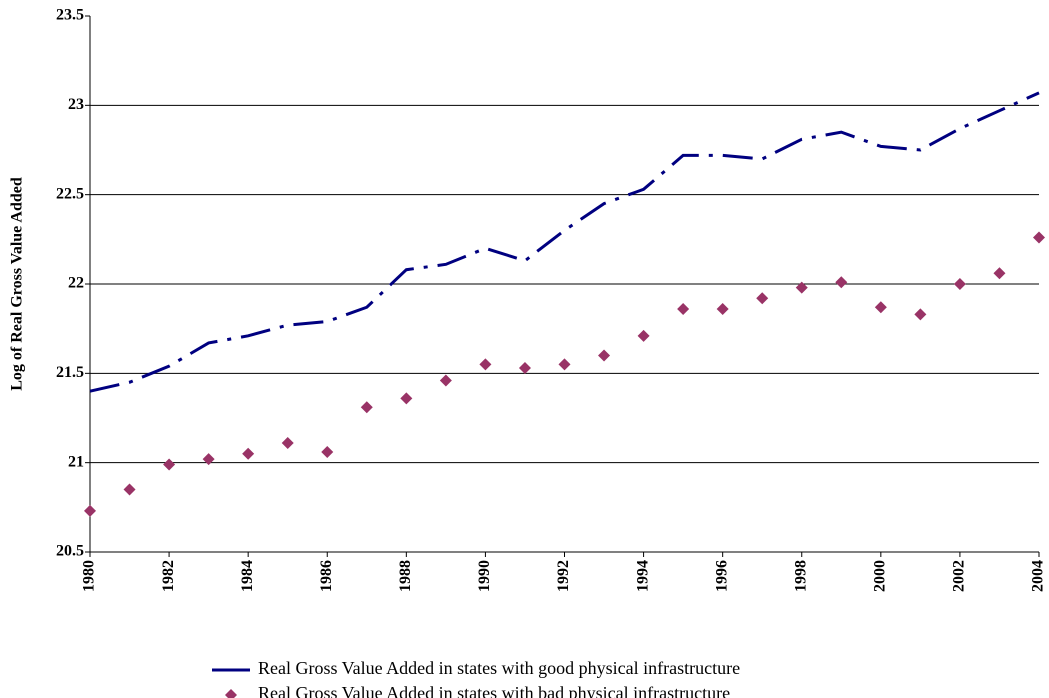 Image resolution: width=1049 pixels, height=698 pixels. Describe the element at coordinates (70, 193) in the screenshot. I see `y-tick-label: 22.5` at that location.